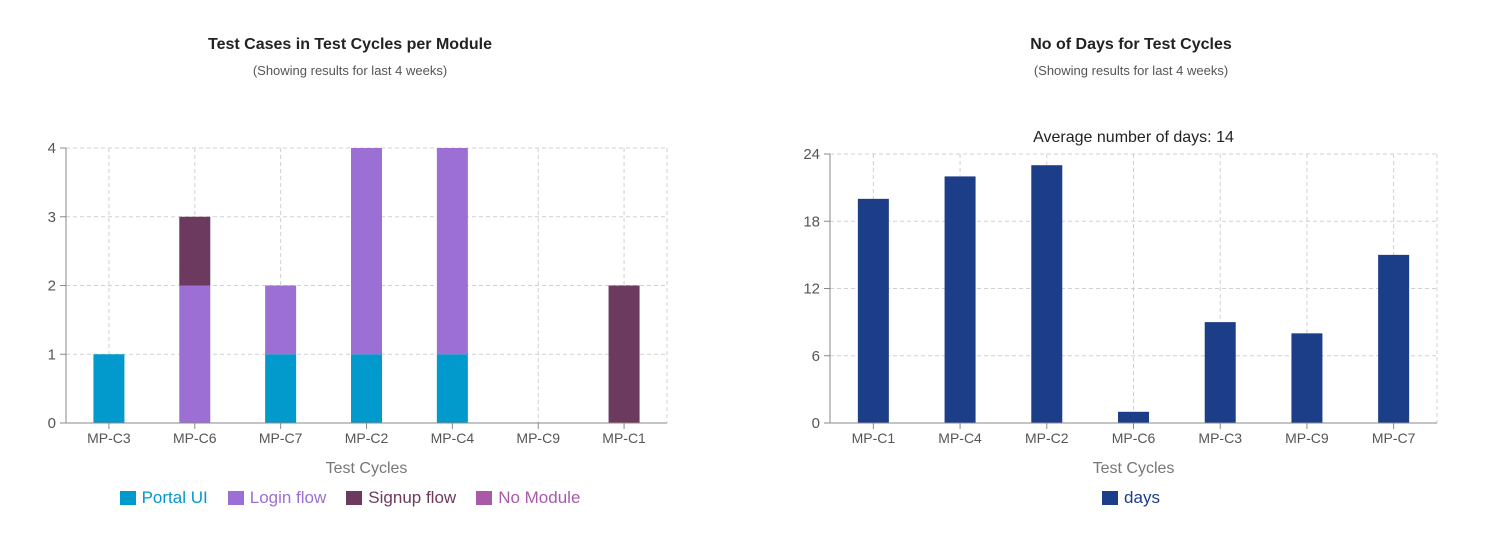  Describe the element at coordinates (412, 497) in the screenshot. I see `legend-label: Signup flow` at that location.